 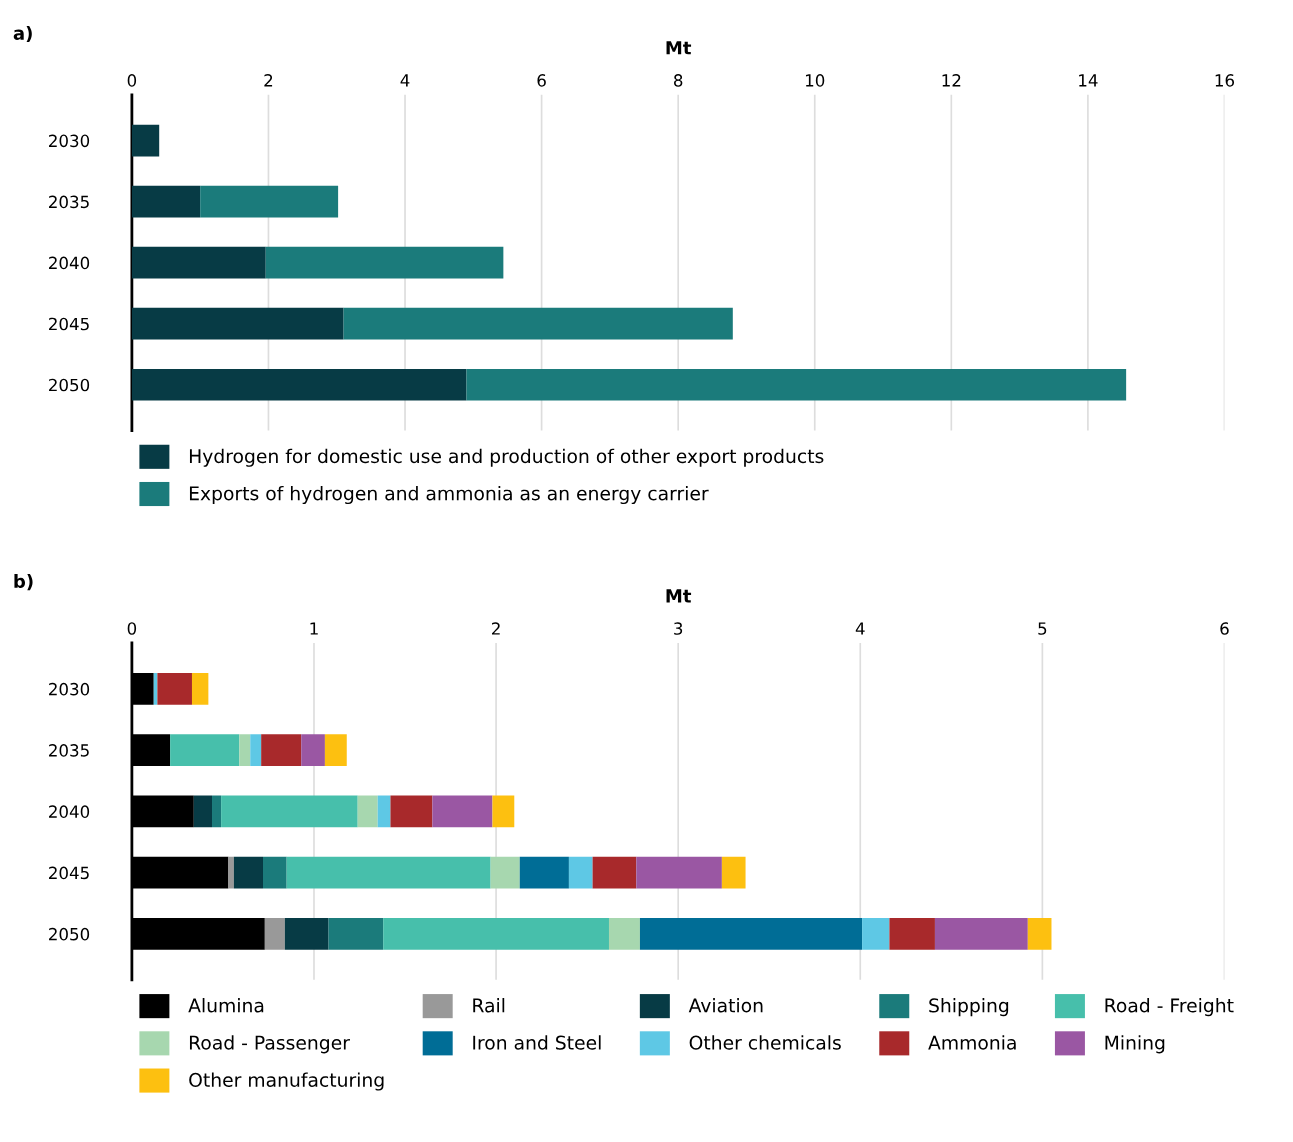 I want to click on x-tick-label: 12, so click(x=951, y=80).